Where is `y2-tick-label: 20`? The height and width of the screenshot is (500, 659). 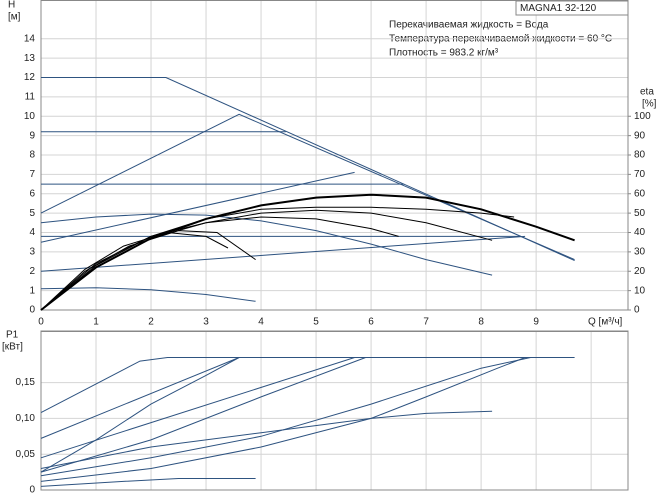 y2-tick-label: 20 is located at coordinates (640, 271).